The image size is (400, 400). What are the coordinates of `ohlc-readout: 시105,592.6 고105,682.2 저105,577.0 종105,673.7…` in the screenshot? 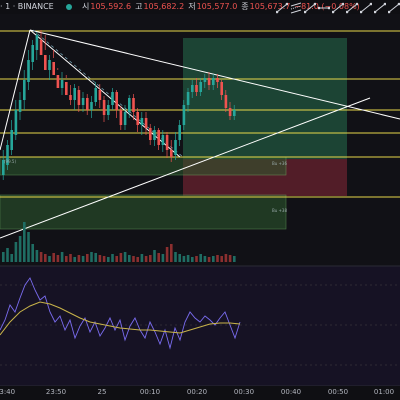 It's located at (223, 7).